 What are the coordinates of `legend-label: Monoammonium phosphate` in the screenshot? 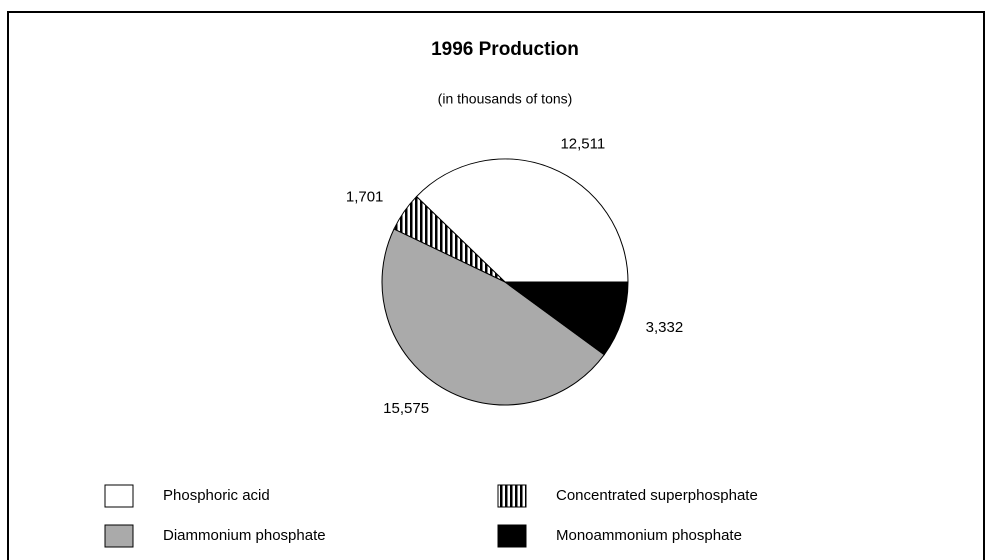 It's located at (649, 535).